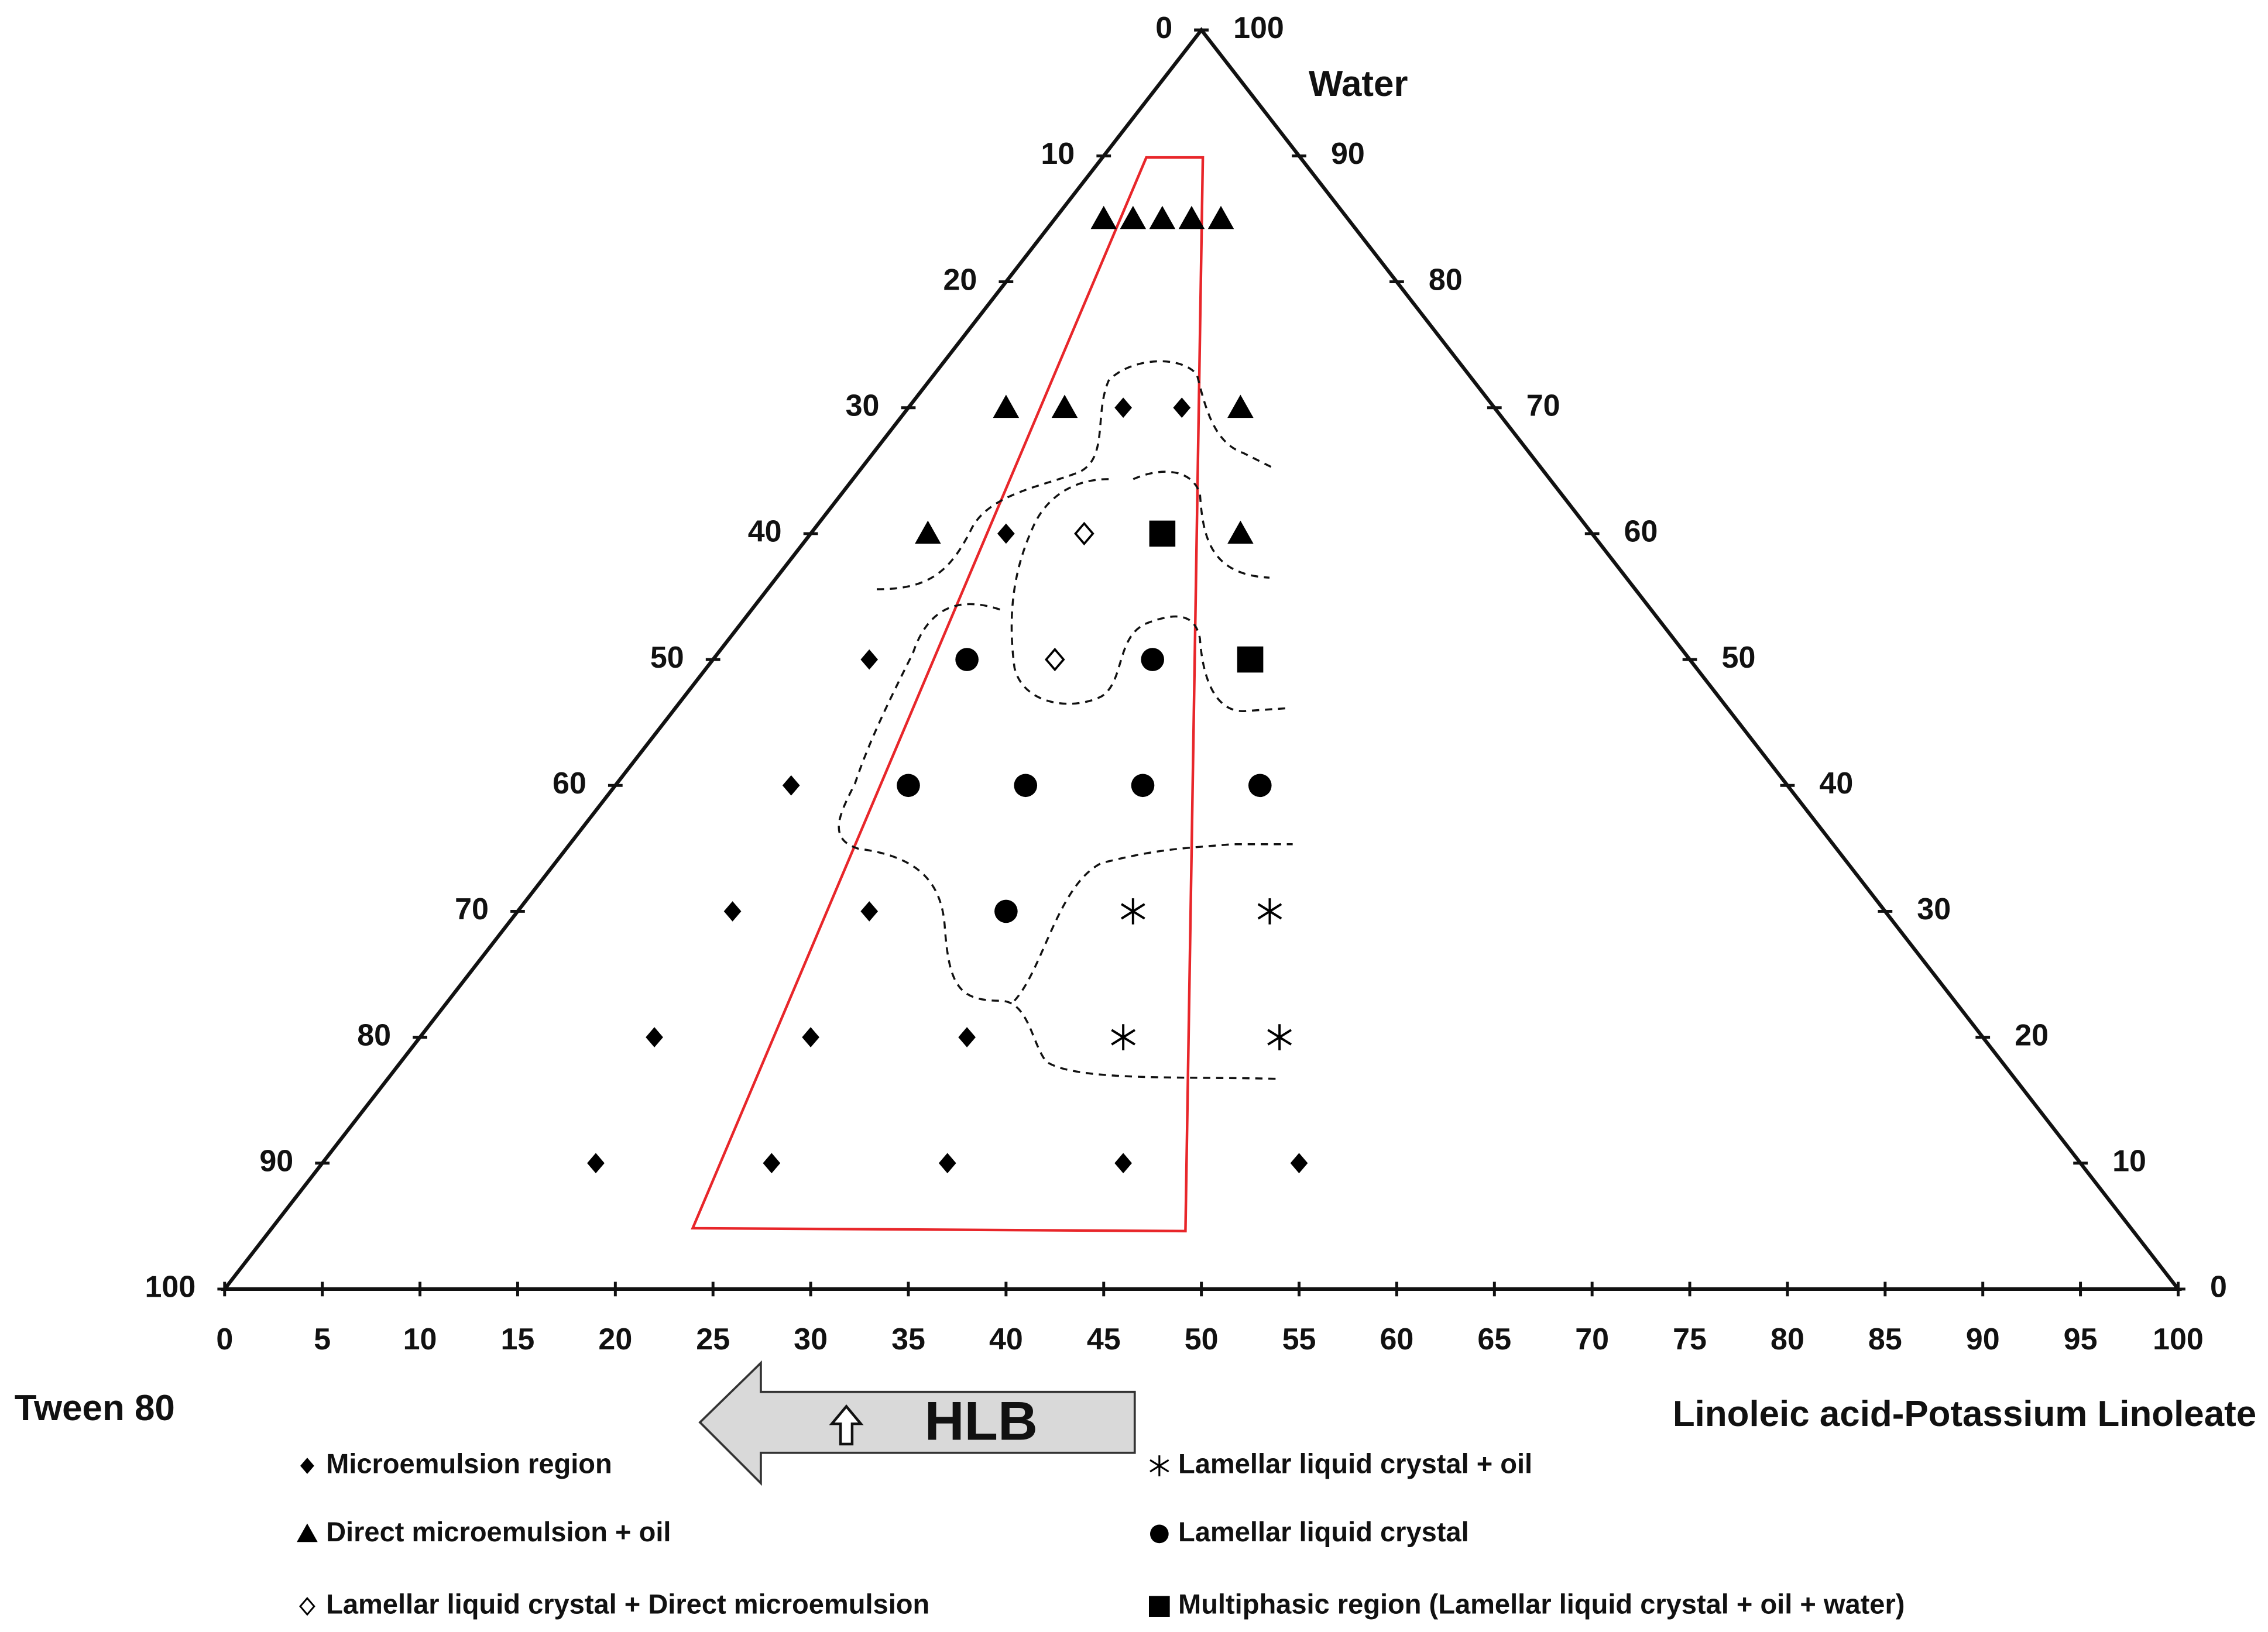 The width and height of the screenshot is (2268, 1632). Describe the element at coordinates (1964, 1414) in the screenshot. I see `corner-label-right: Linoleic acid-Potassium Linoleate` at that location.